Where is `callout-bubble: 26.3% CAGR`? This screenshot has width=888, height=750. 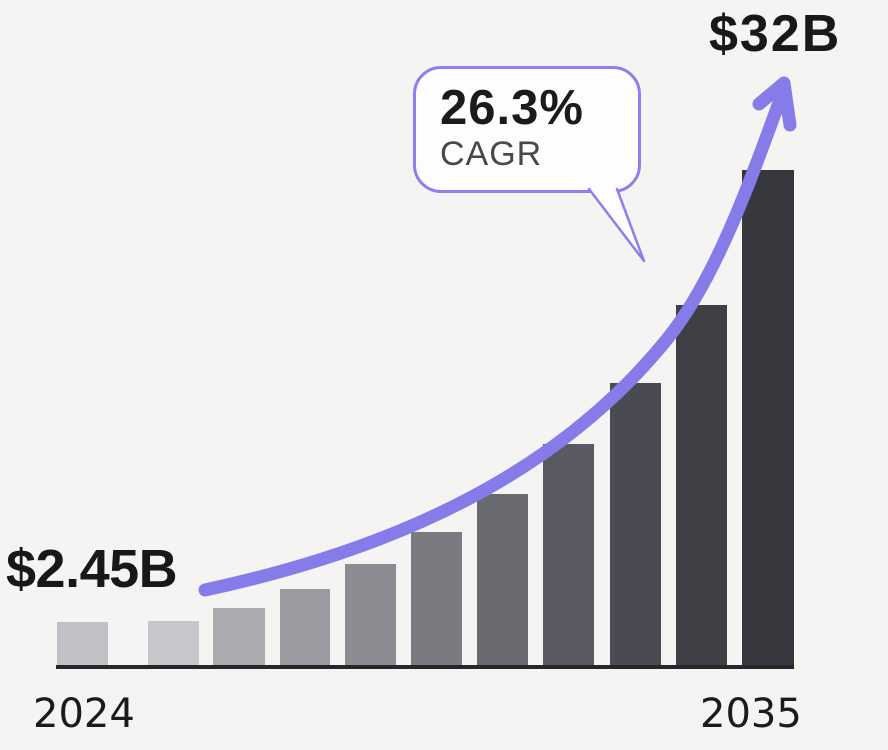 callout-bubble: 26.3% CAGR is located at coordinates (527, 129).